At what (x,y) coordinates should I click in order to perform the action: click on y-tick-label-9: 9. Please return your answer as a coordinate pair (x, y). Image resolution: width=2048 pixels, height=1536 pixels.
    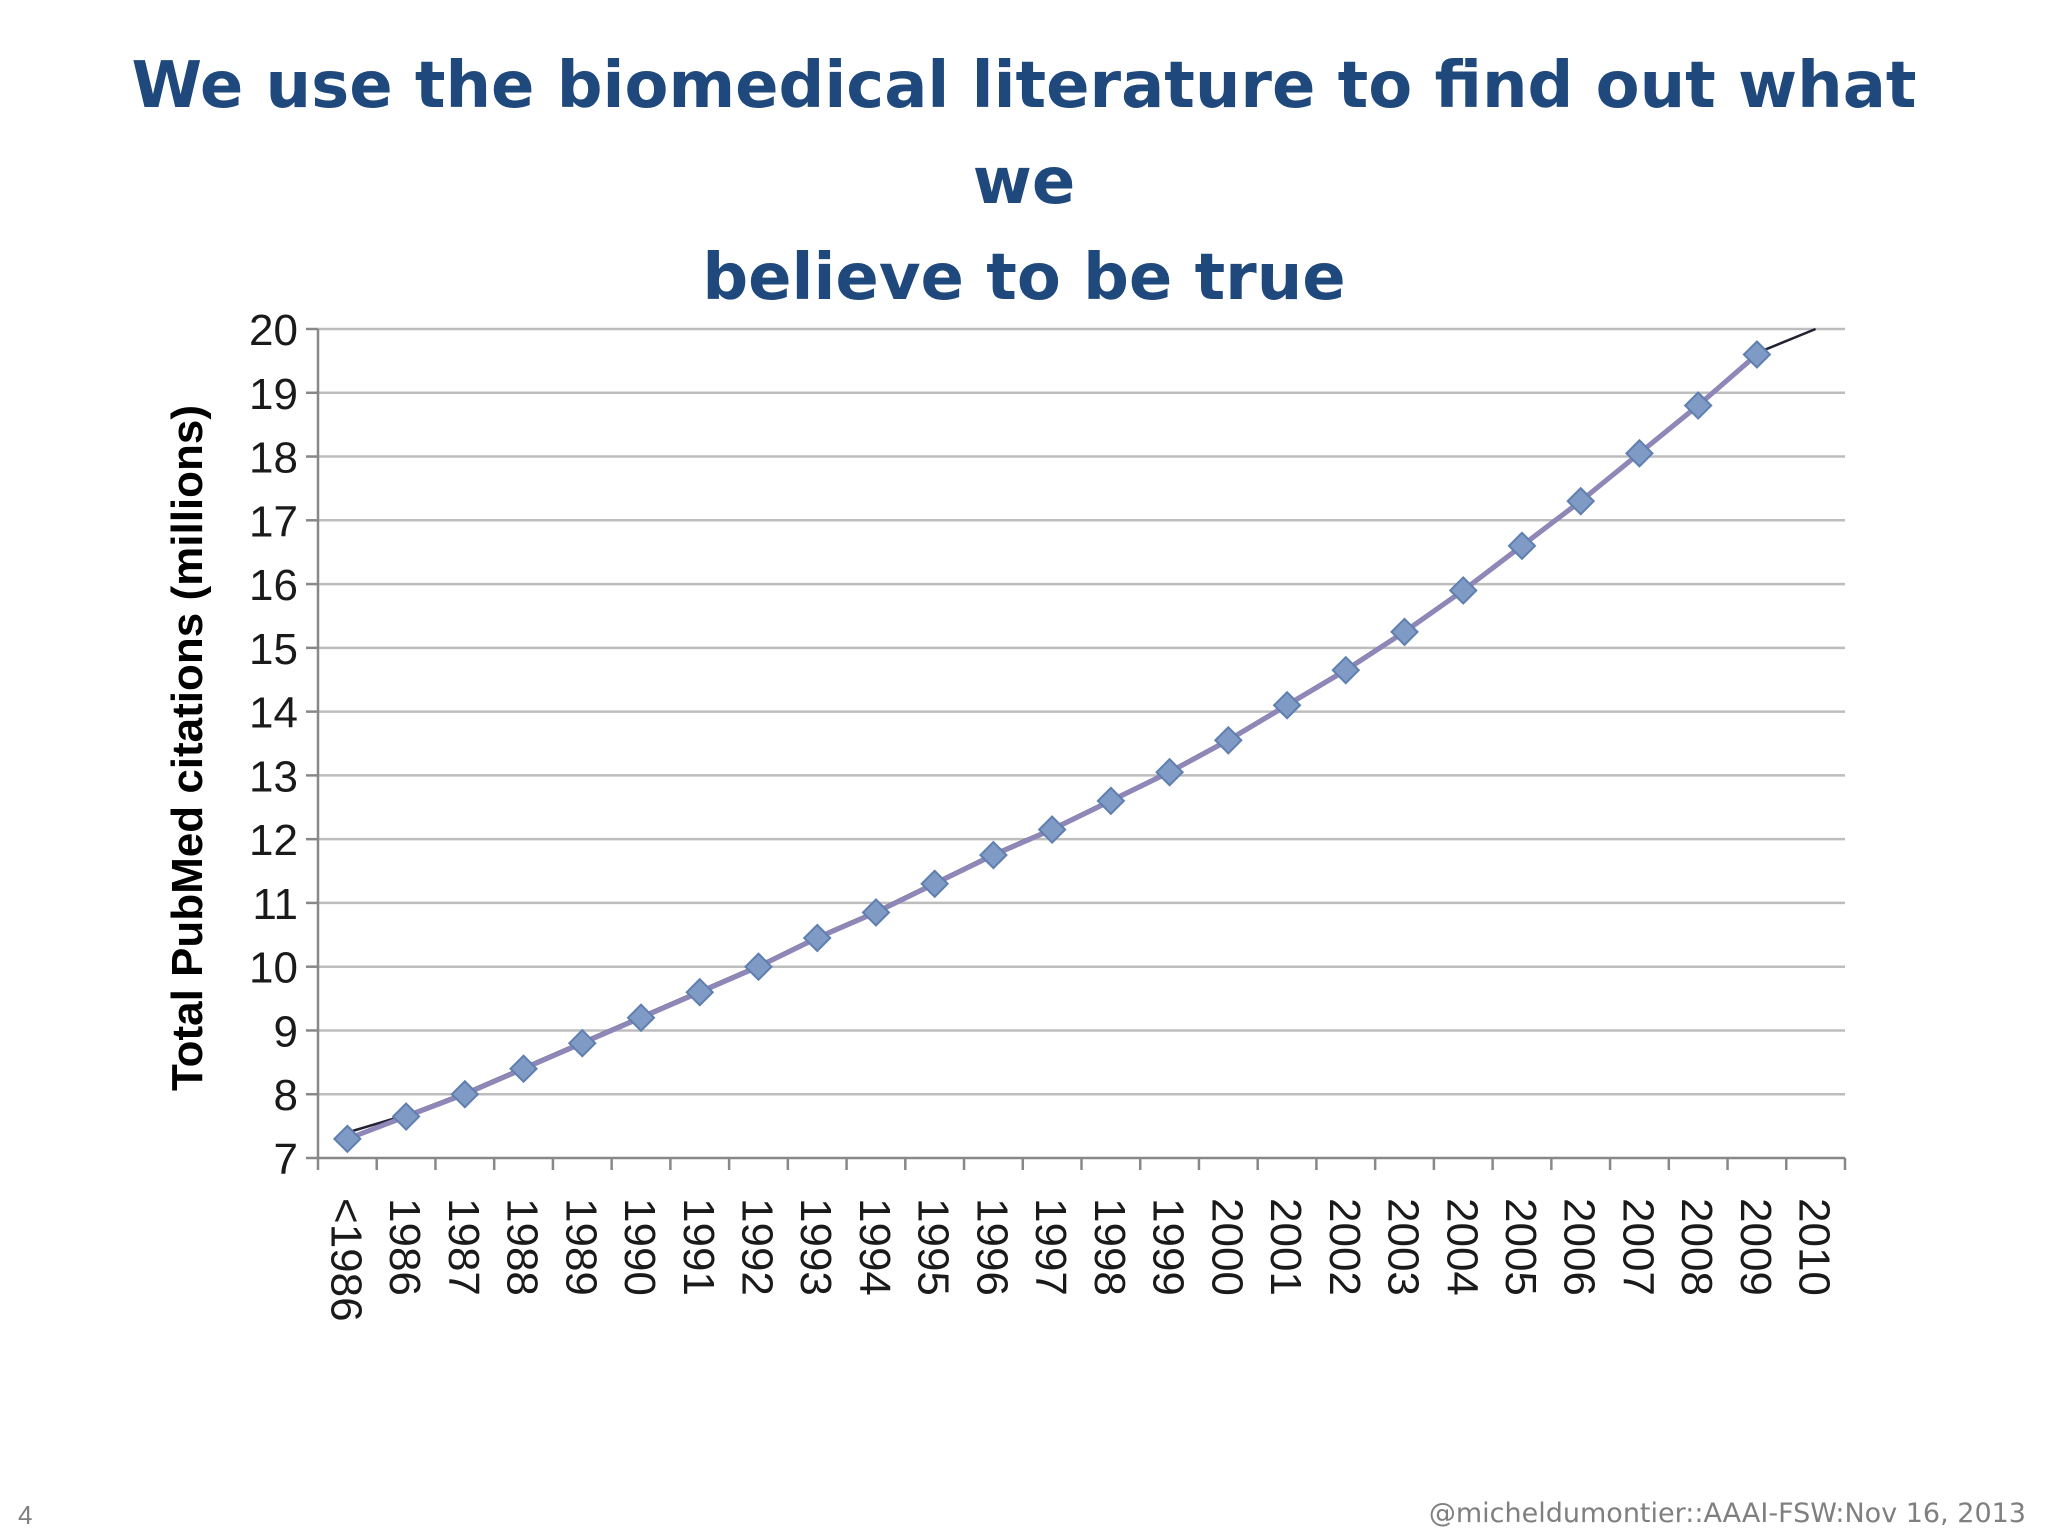
    Looking at the image, I should click on (286, 1031).